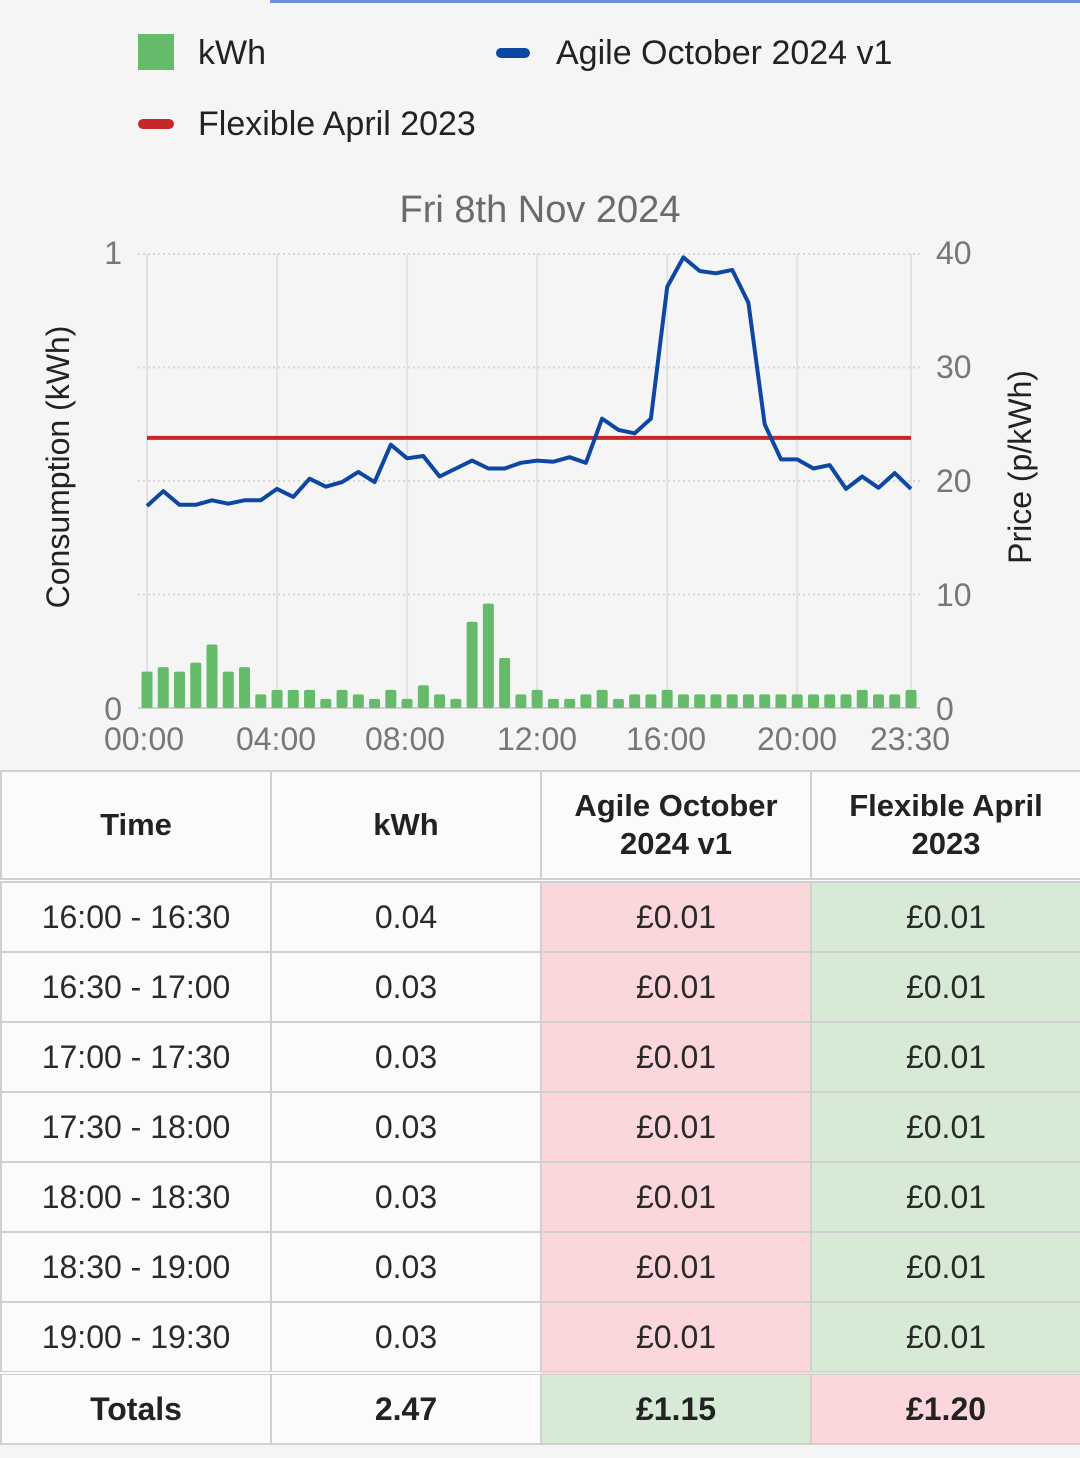  I want to click on table-row: 16:00 - 16:30 0.04 £0.01 £0.01, so click(540, 916).